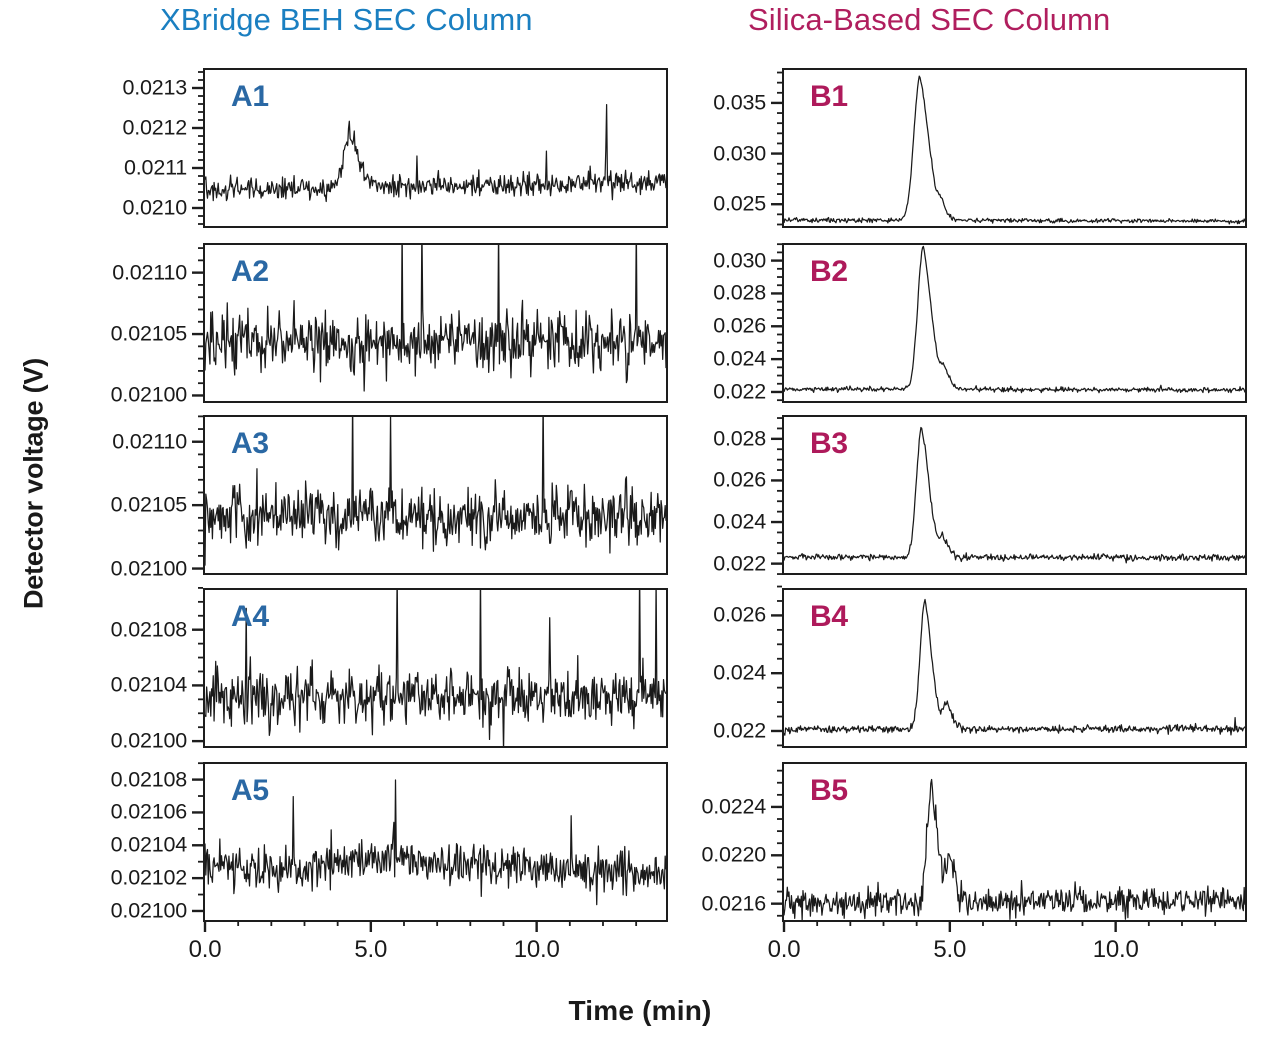 This screenshot has width=1280, height=1047. I want to click on plot-area-b5, so click(1014, 842).